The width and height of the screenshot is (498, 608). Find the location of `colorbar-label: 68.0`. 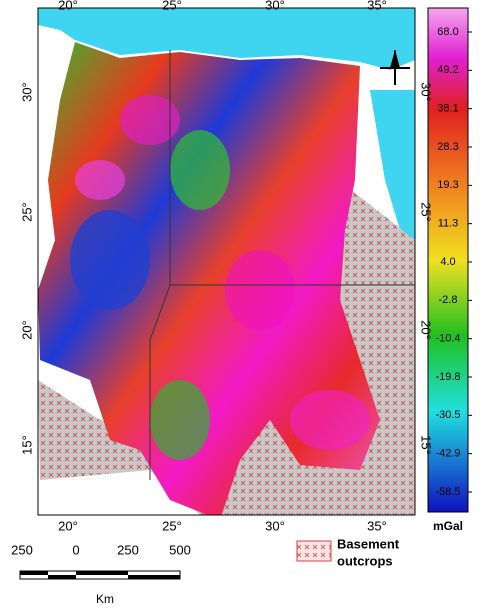

colorbar-label: 68.0 is located at coordinates (447, 32).